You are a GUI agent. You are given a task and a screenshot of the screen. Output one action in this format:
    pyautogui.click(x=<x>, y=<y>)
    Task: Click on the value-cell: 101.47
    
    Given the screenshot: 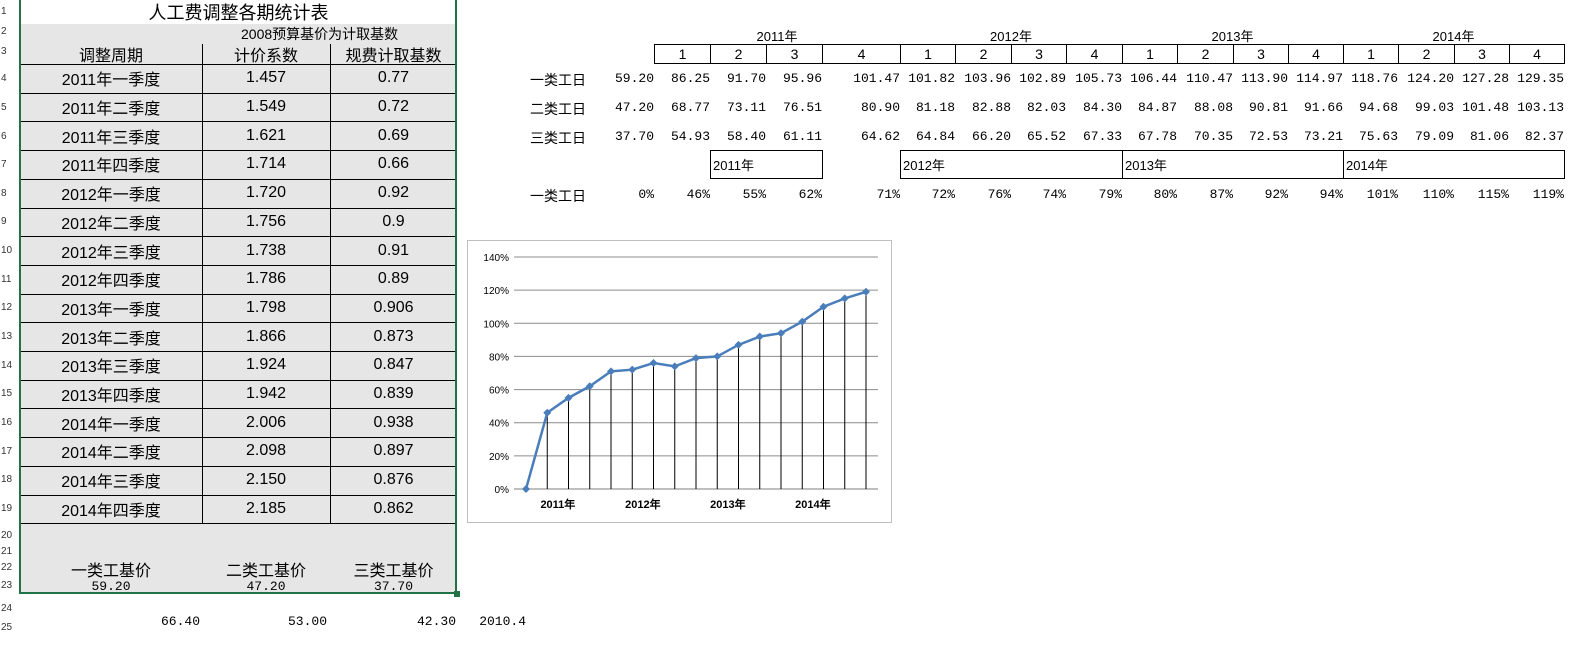 What is the action you would take?
    pyautogui.click(x=876, y=78)
    